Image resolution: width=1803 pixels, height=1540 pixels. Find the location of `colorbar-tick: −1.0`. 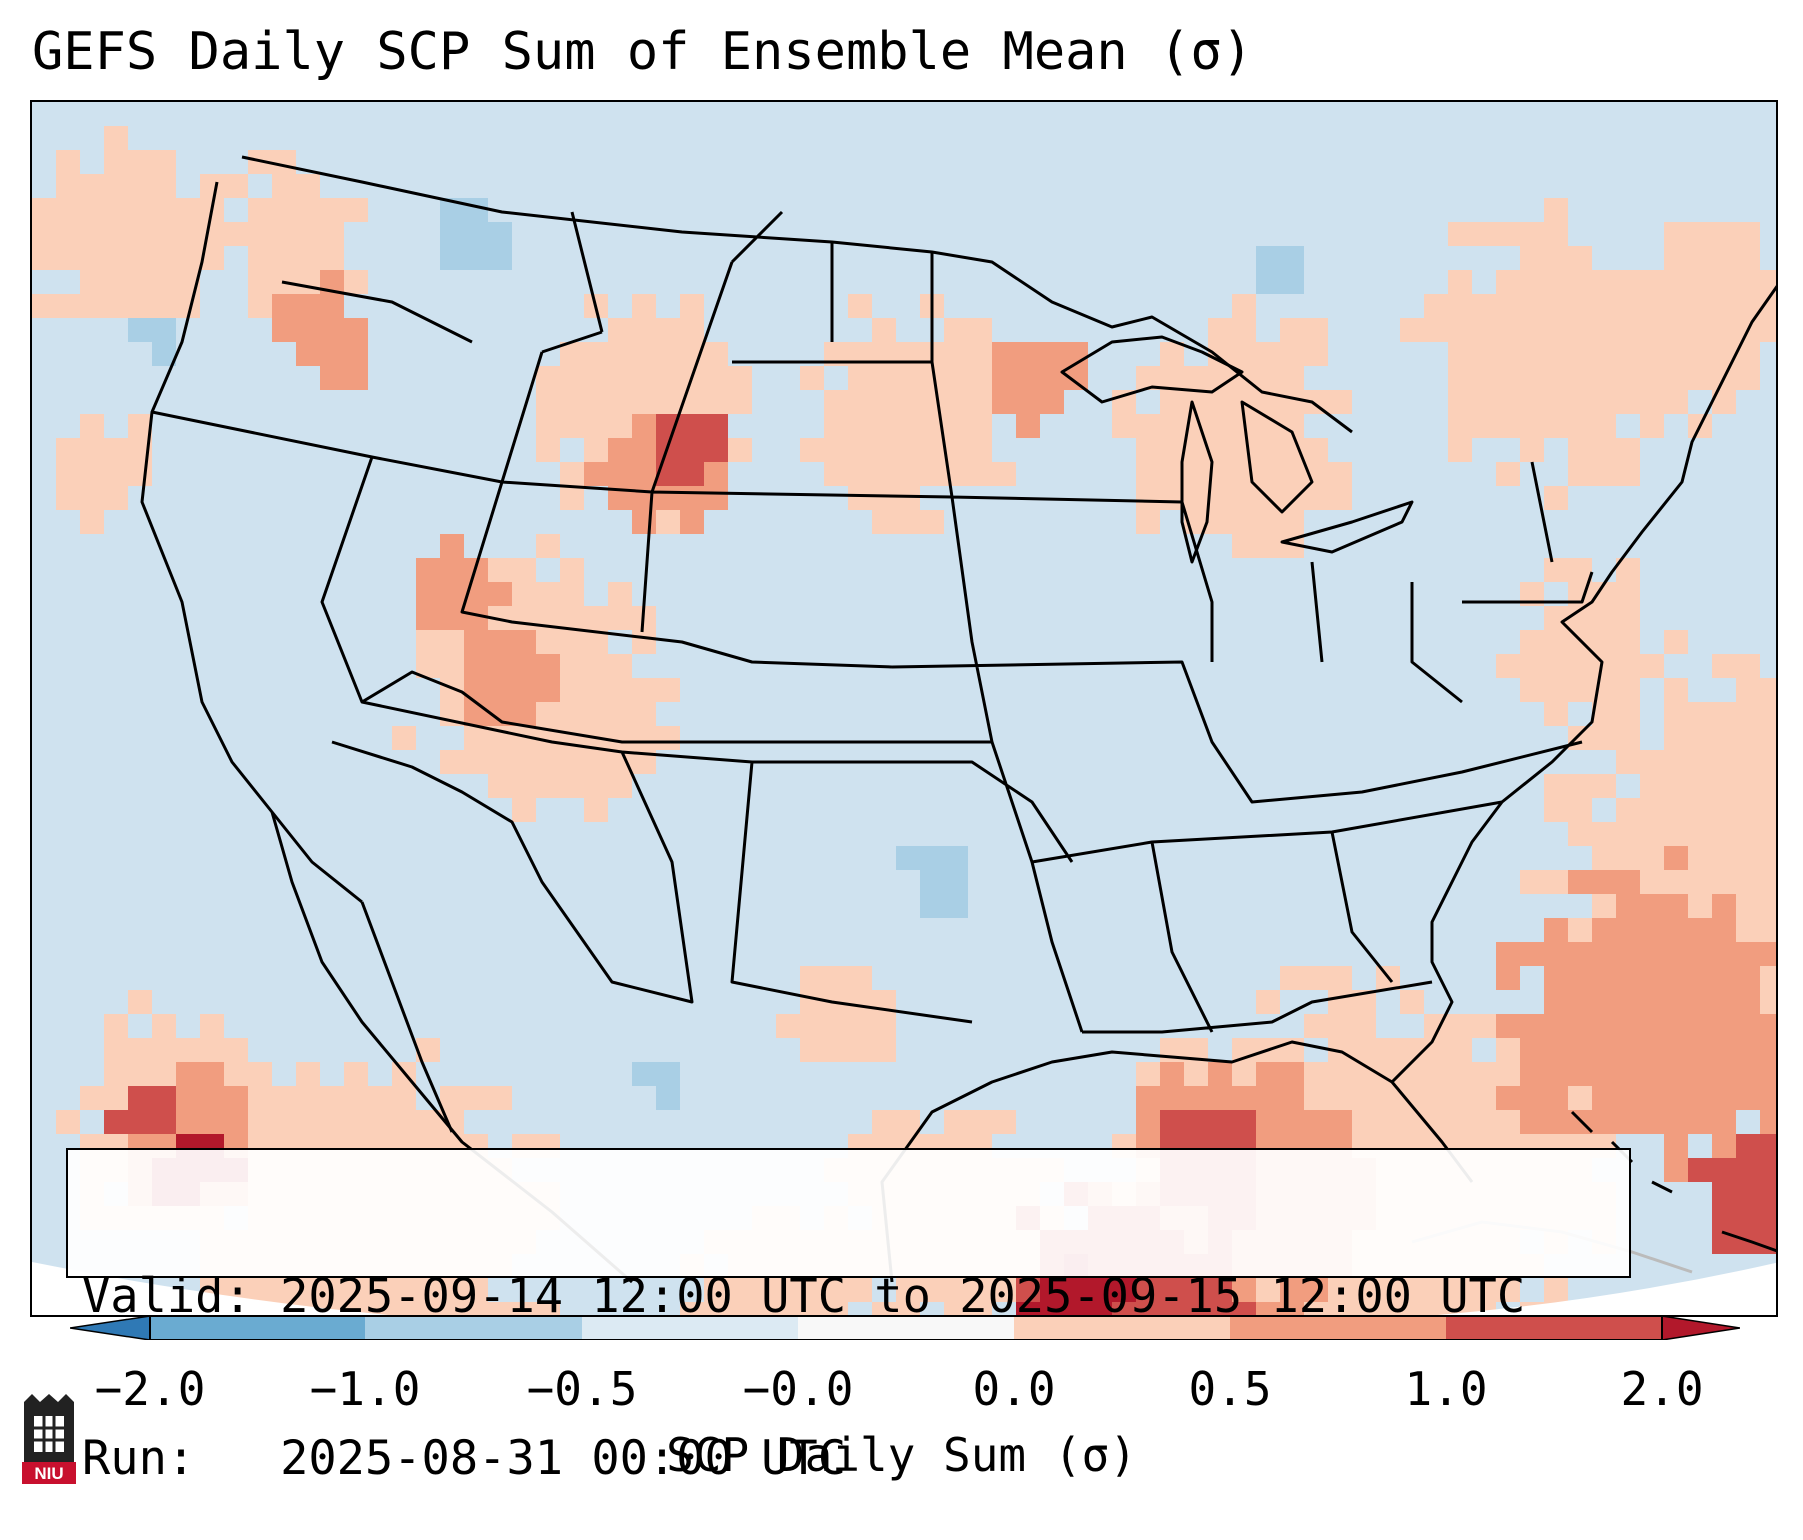

colorbar-tick: −1.0 is located at coordinates (365, 1389).